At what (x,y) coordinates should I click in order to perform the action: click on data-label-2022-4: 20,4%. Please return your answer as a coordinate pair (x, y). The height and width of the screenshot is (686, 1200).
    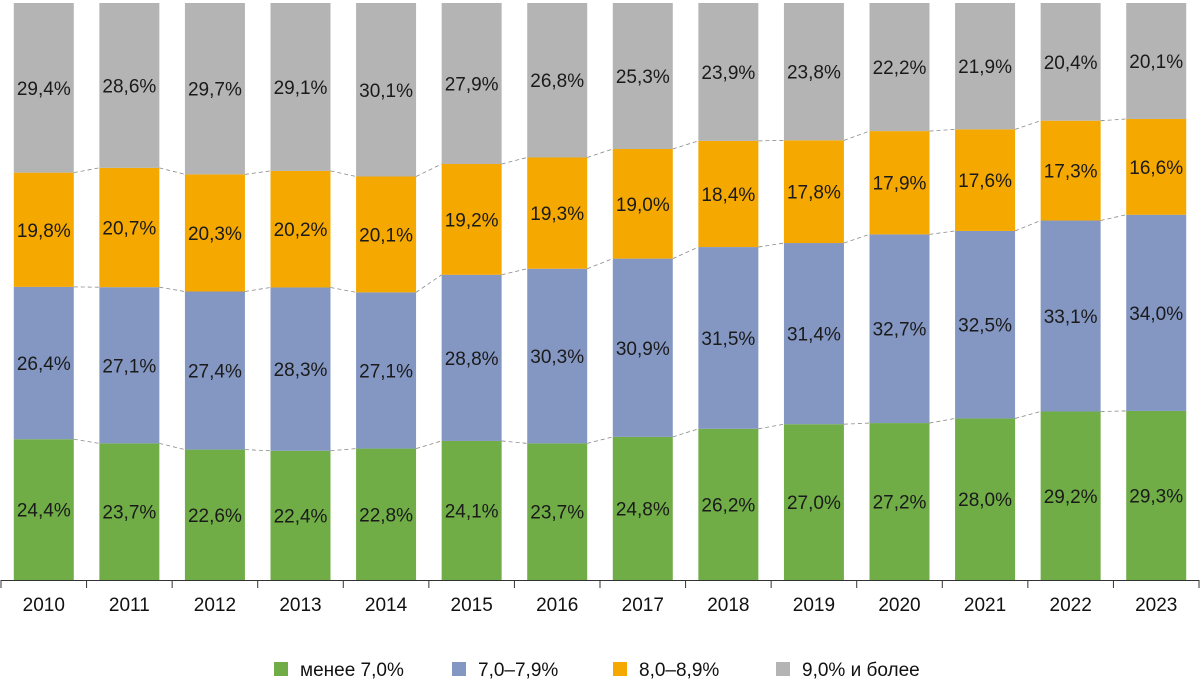
    Looking at the image, I should click on (1071, 63).